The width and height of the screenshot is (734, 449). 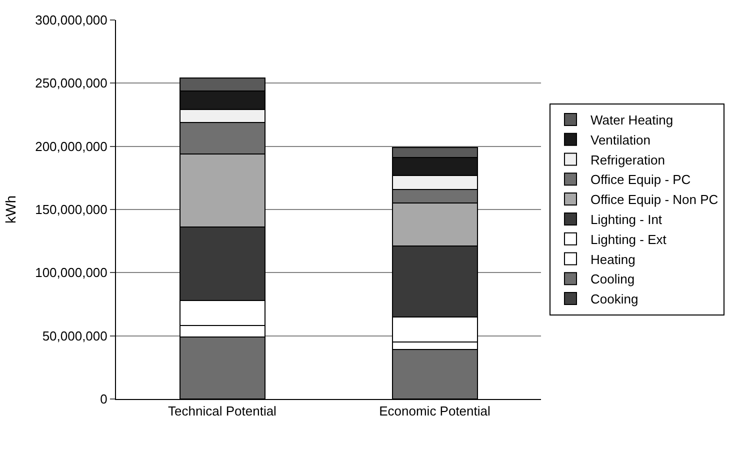 I want to click on x-tick-label: Economic Potential, so click(x=434, y=411).